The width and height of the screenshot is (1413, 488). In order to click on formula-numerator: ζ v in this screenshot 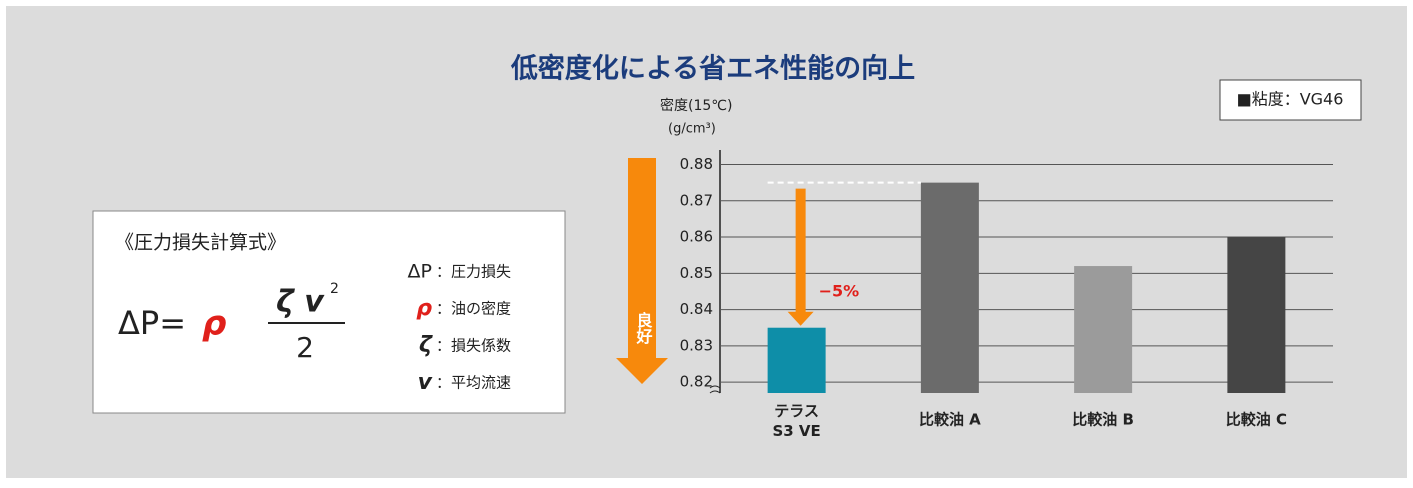, I will do `click(300, 302)`.